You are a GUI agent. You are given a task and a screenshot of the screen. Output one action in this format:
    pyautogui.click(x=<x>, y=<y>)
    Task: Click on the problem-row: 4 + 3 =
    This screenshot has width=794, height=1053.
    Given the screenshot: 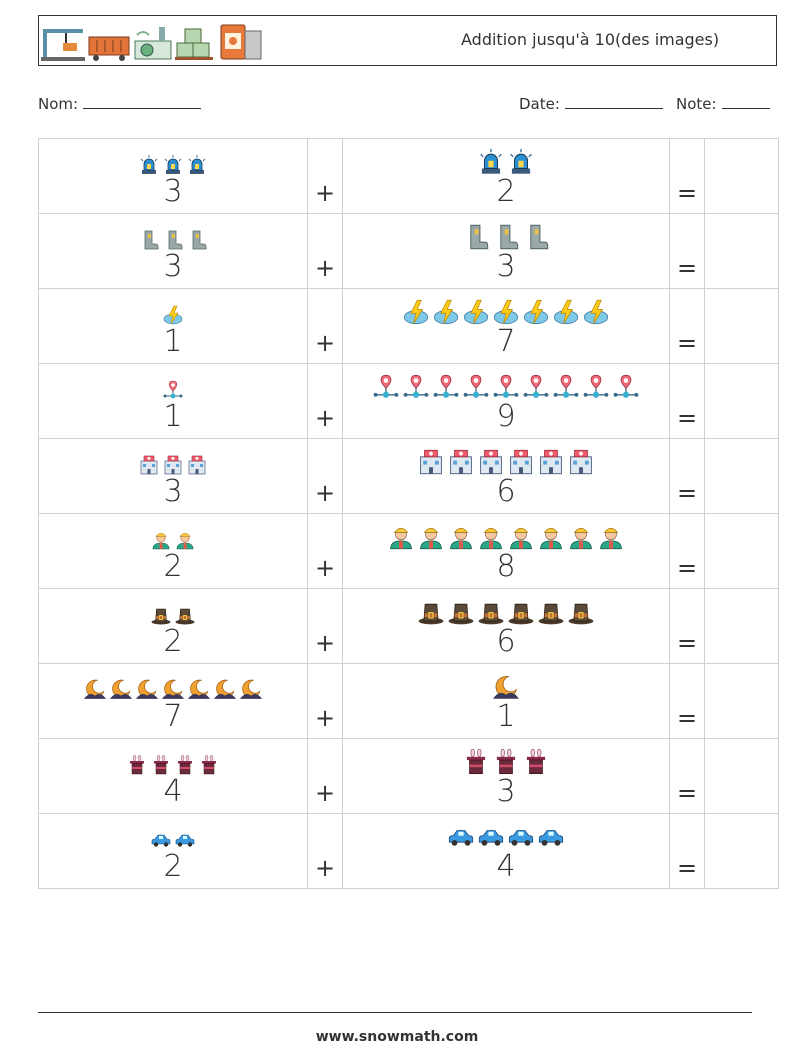 What is the action you would take?
    pyautogui.click(x=408, y=776)
    